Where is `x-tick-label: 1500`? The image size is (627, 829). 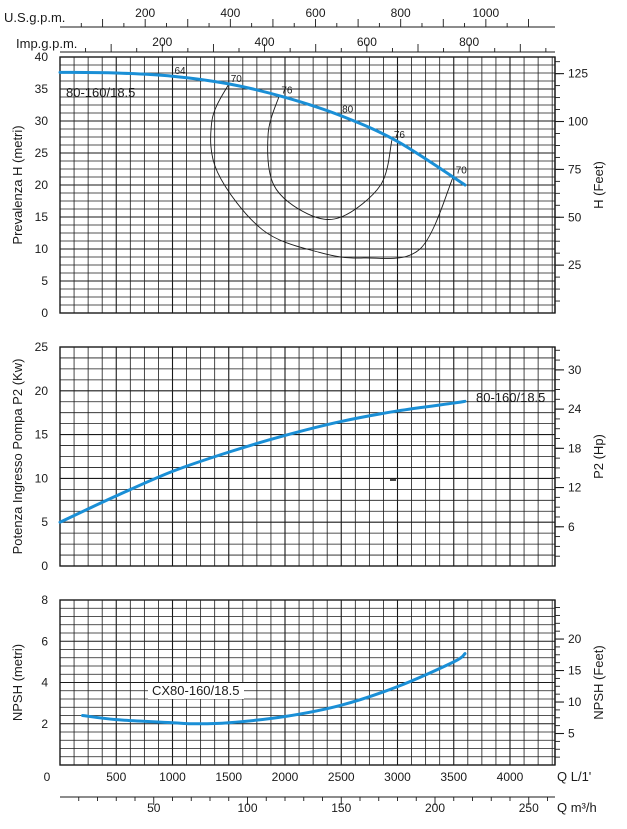 x-tick-label: 1500 is located at coordinates (228, 777).